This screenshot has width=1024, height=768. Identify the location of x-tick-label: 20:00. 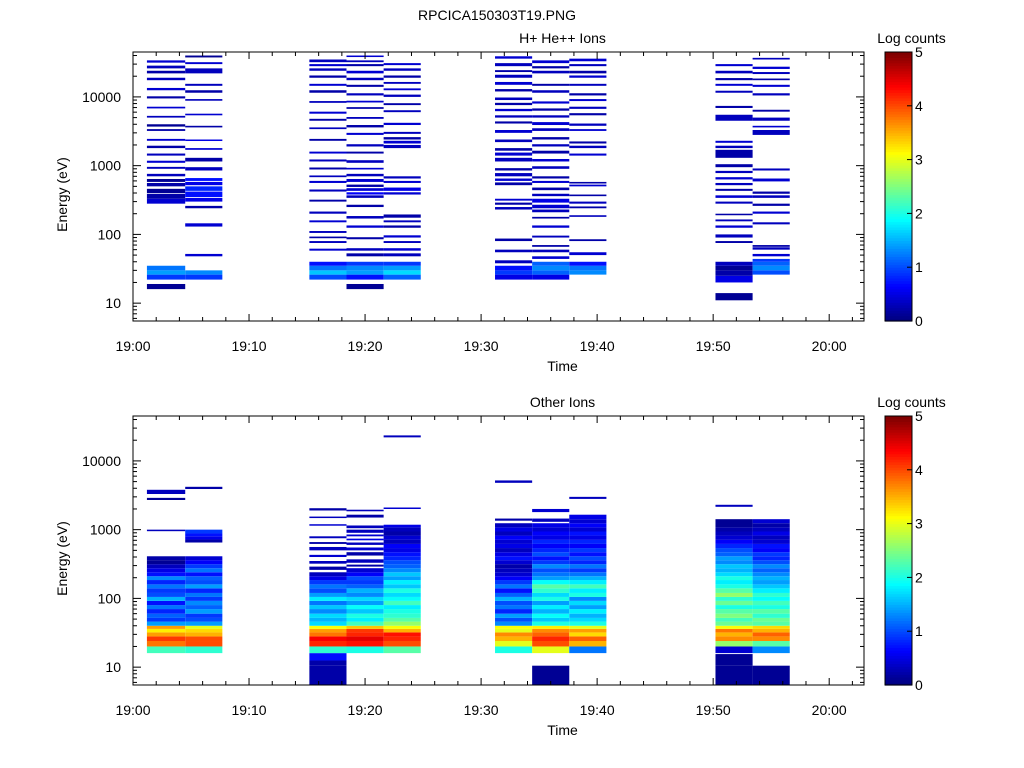
(829, 346).